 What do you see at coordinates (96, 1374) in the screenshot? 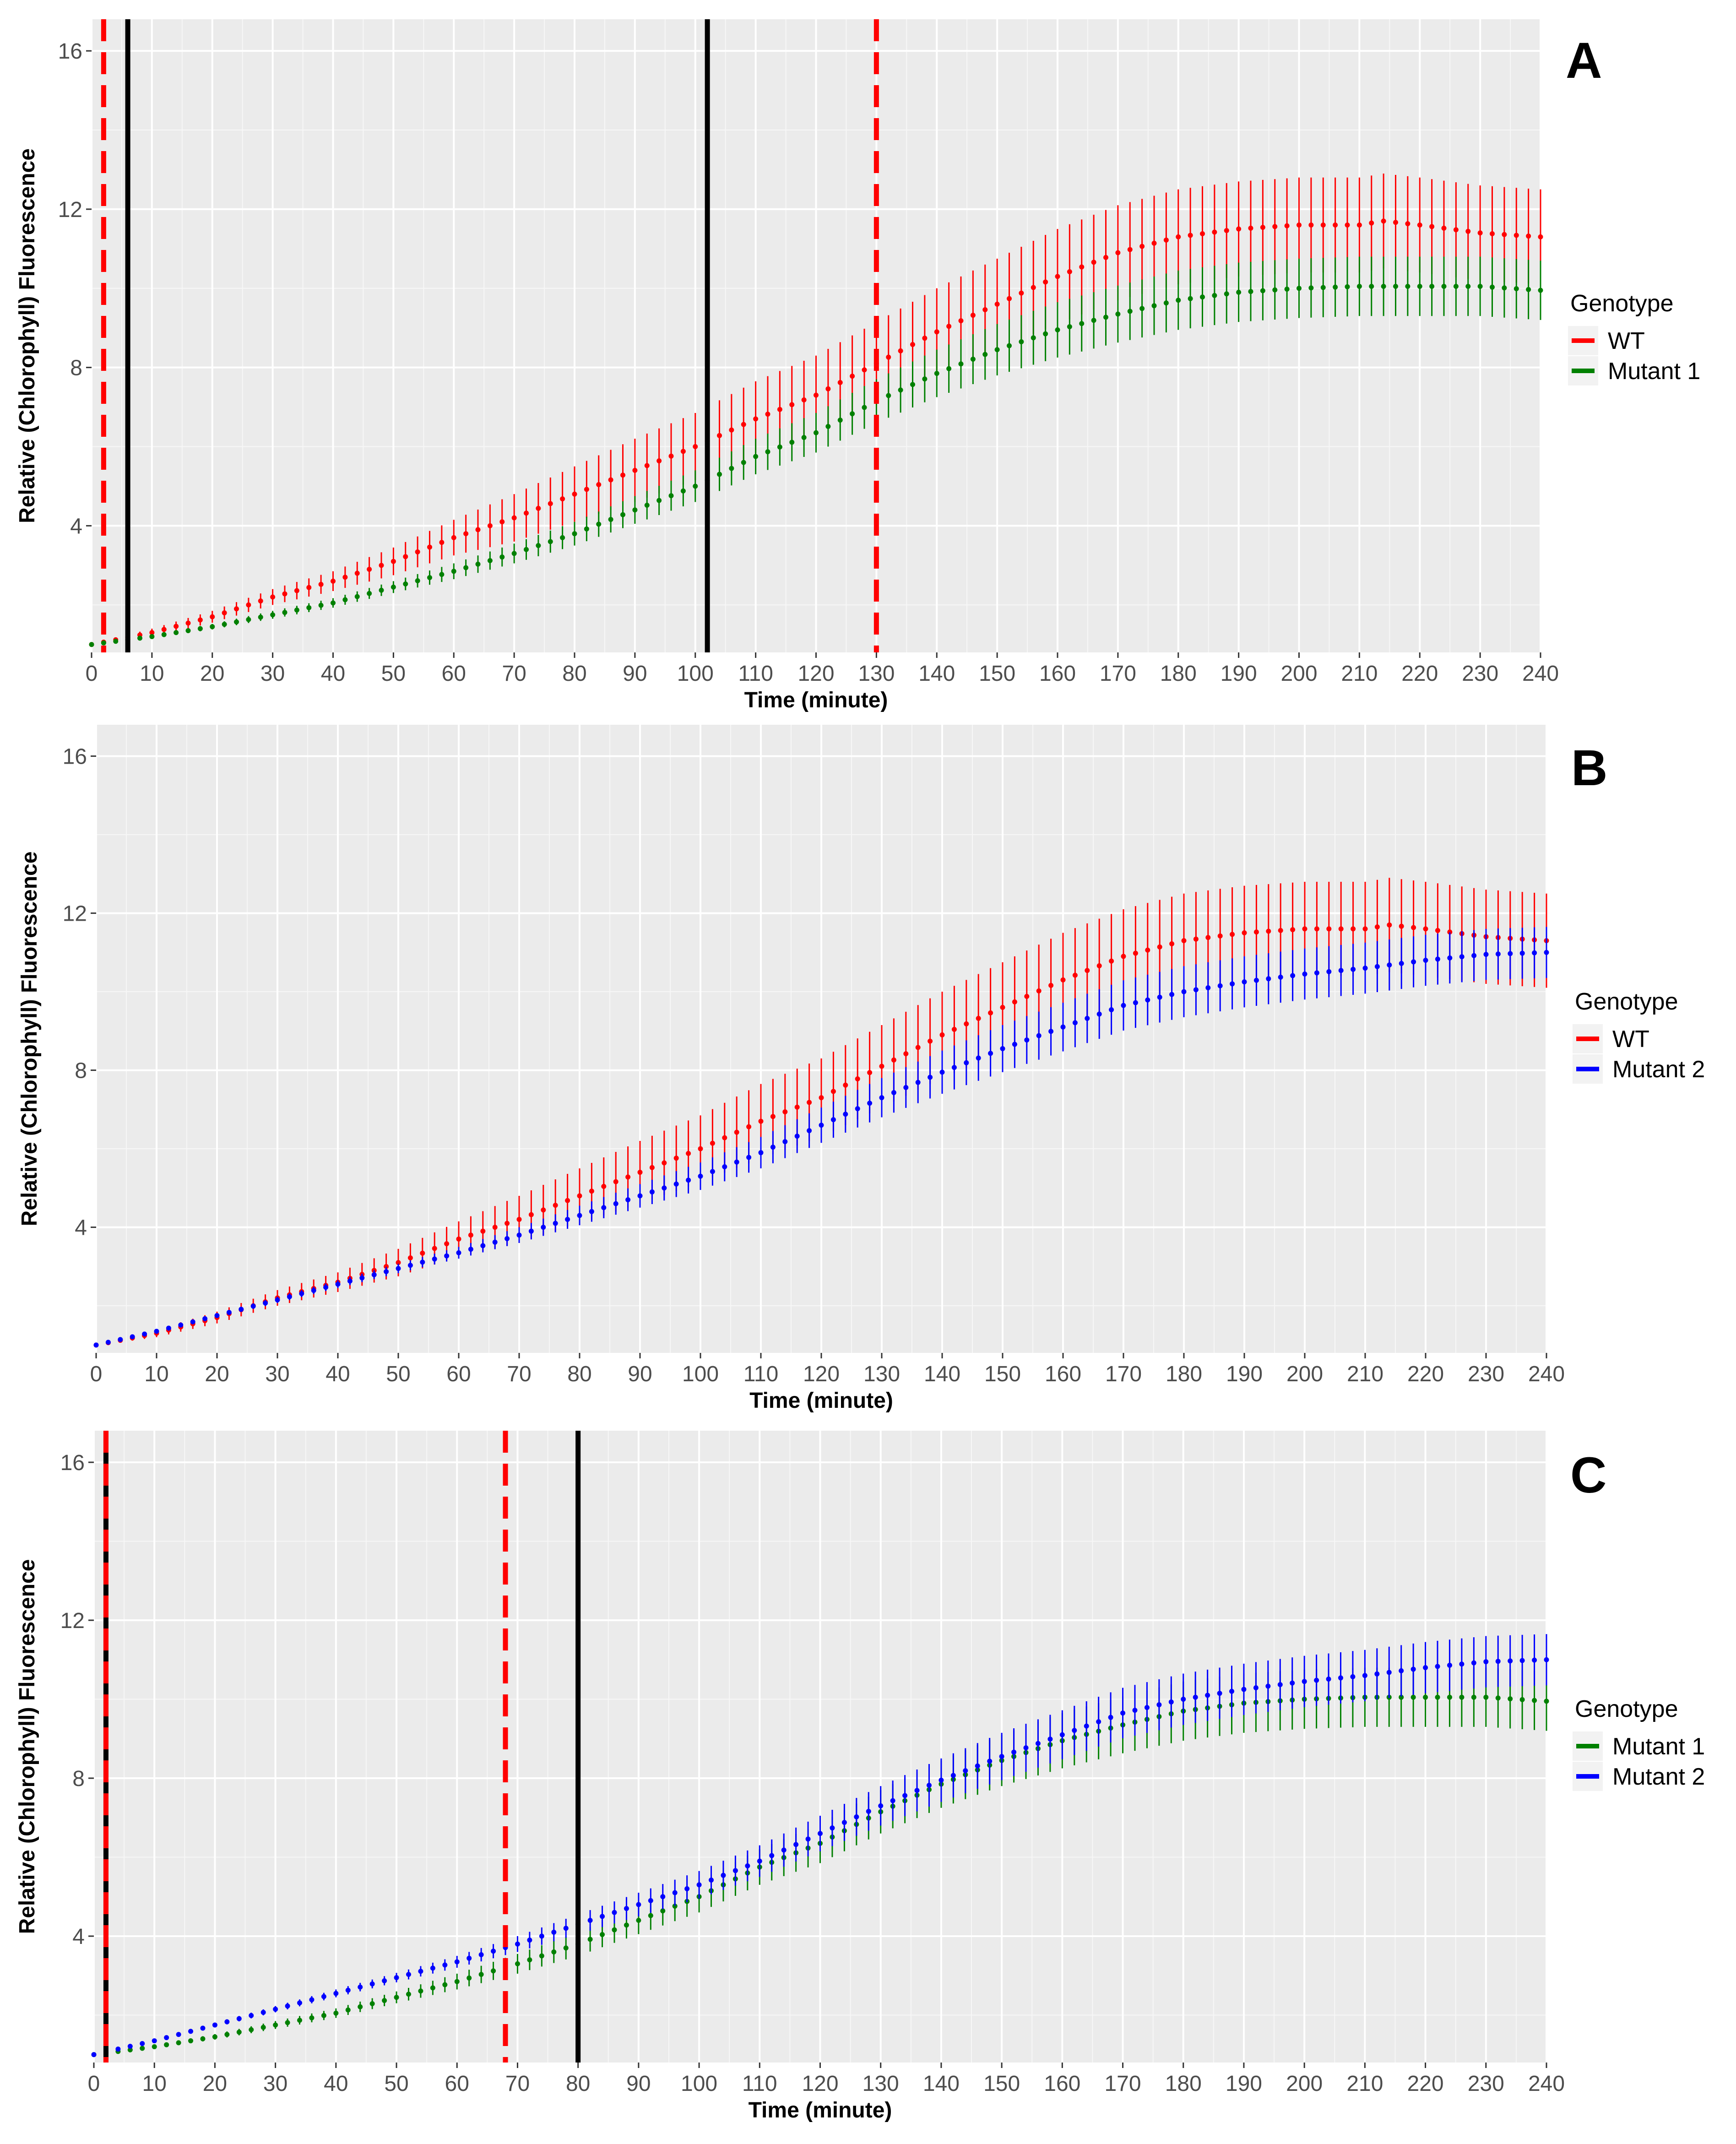
I see `x-tick-label: 0` at bounding box center [96, 1374].